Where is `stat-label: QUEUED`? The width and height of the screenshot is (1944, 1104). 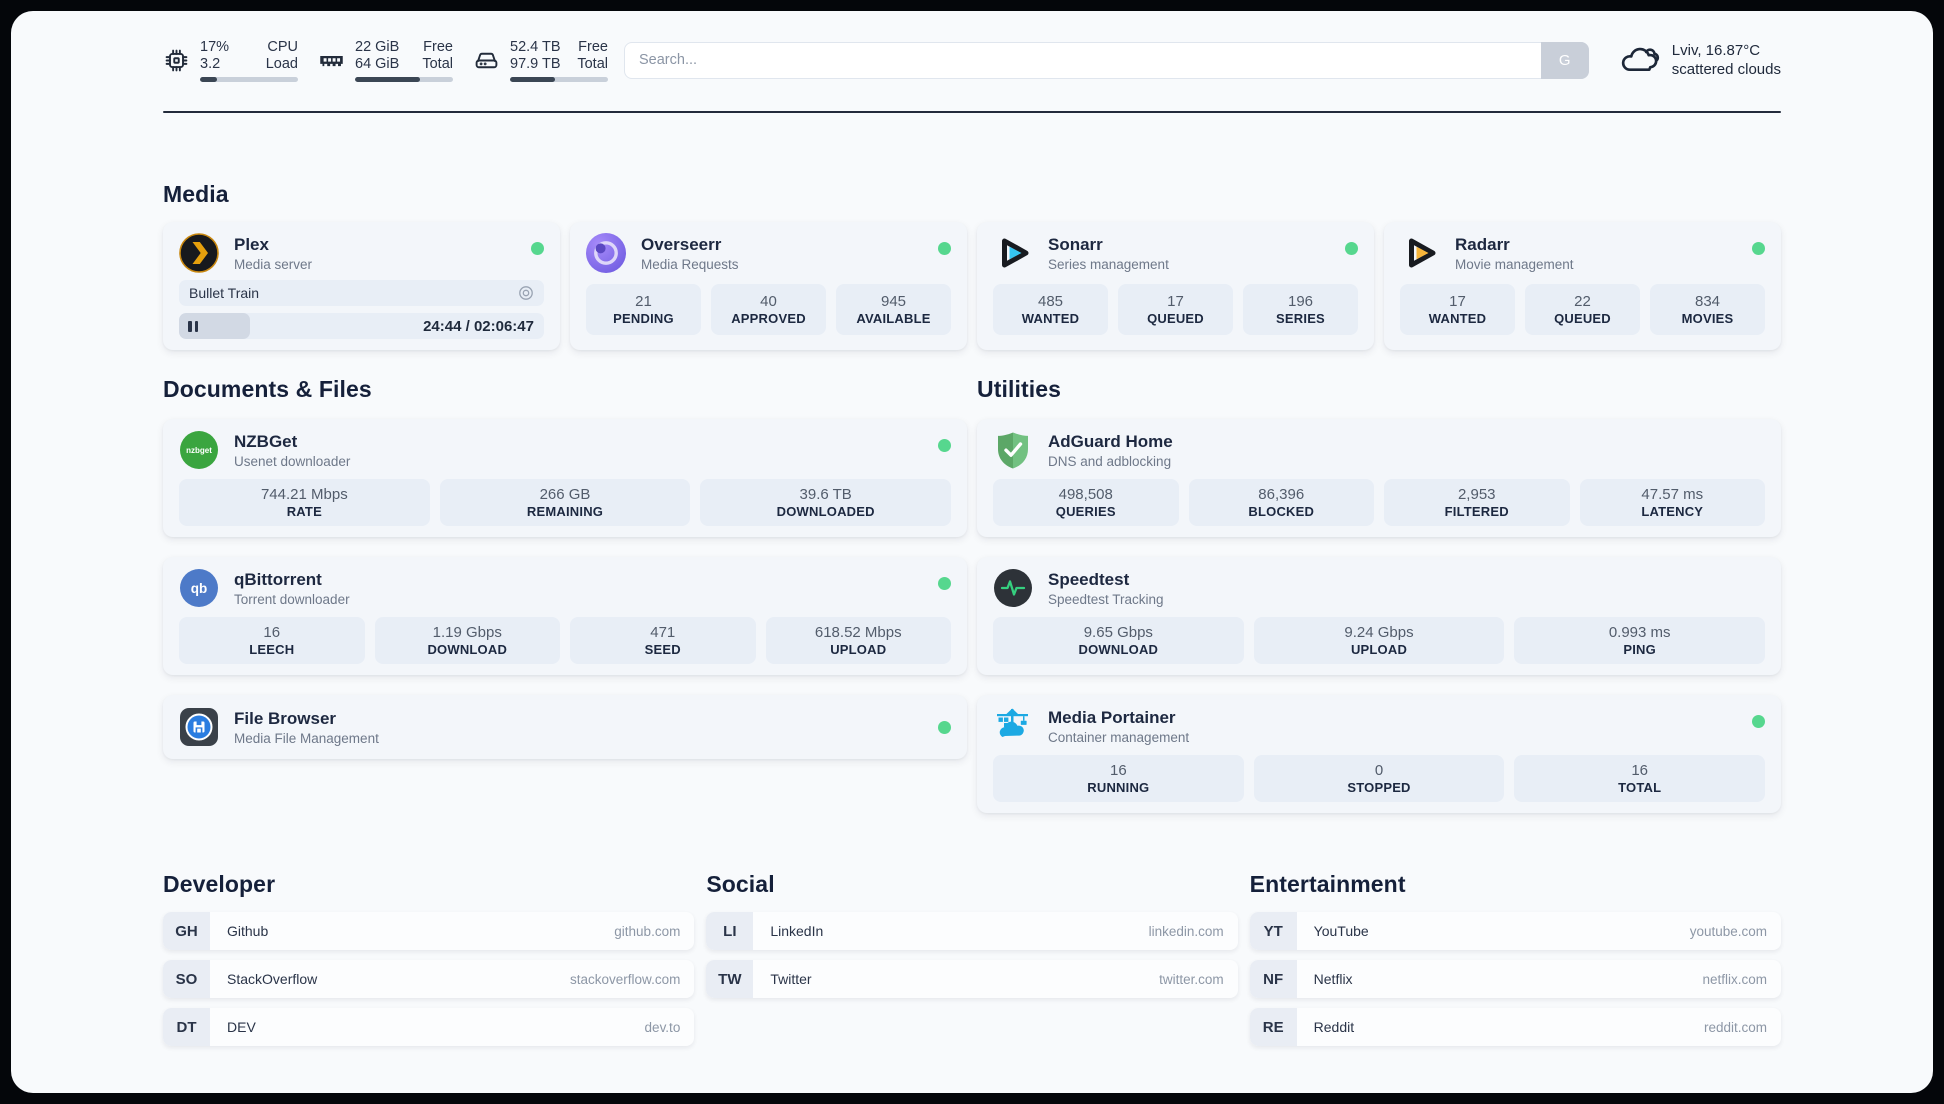 stat-label: QUEUED is located at coordinates (1582, 318).